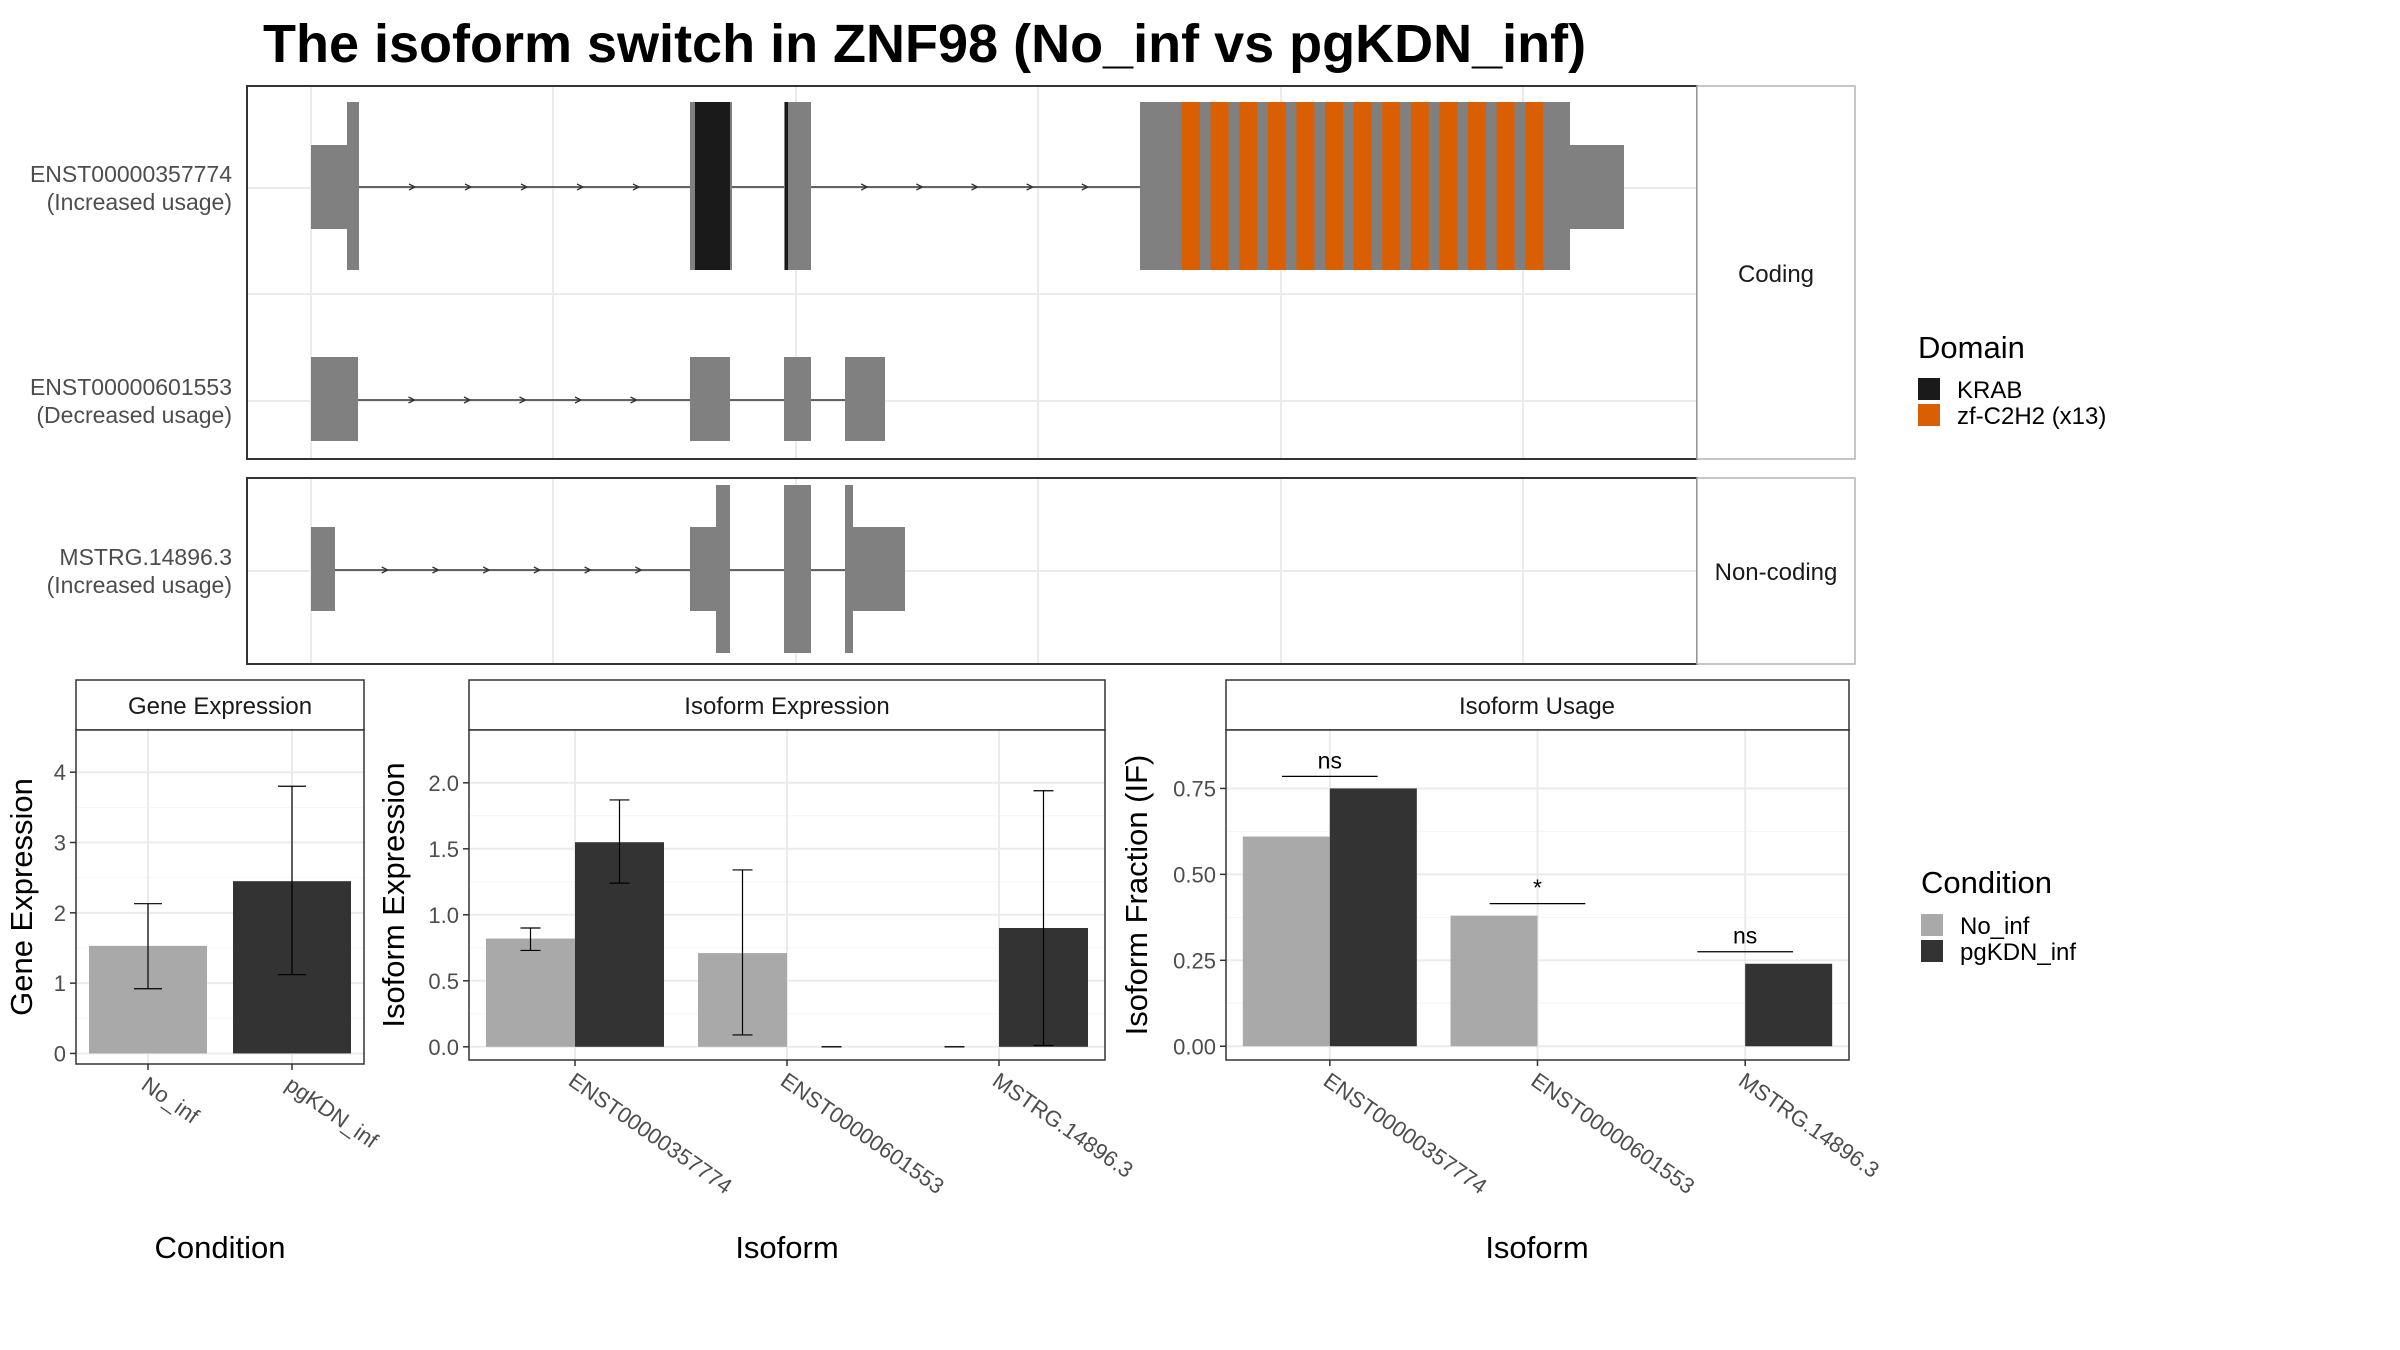 The image size is (2400, 1350). What do you see at coordinates (1776, 274) in the screenshot?
I see `coding-strip-label: Coding` at bounding box center [1776, 274].